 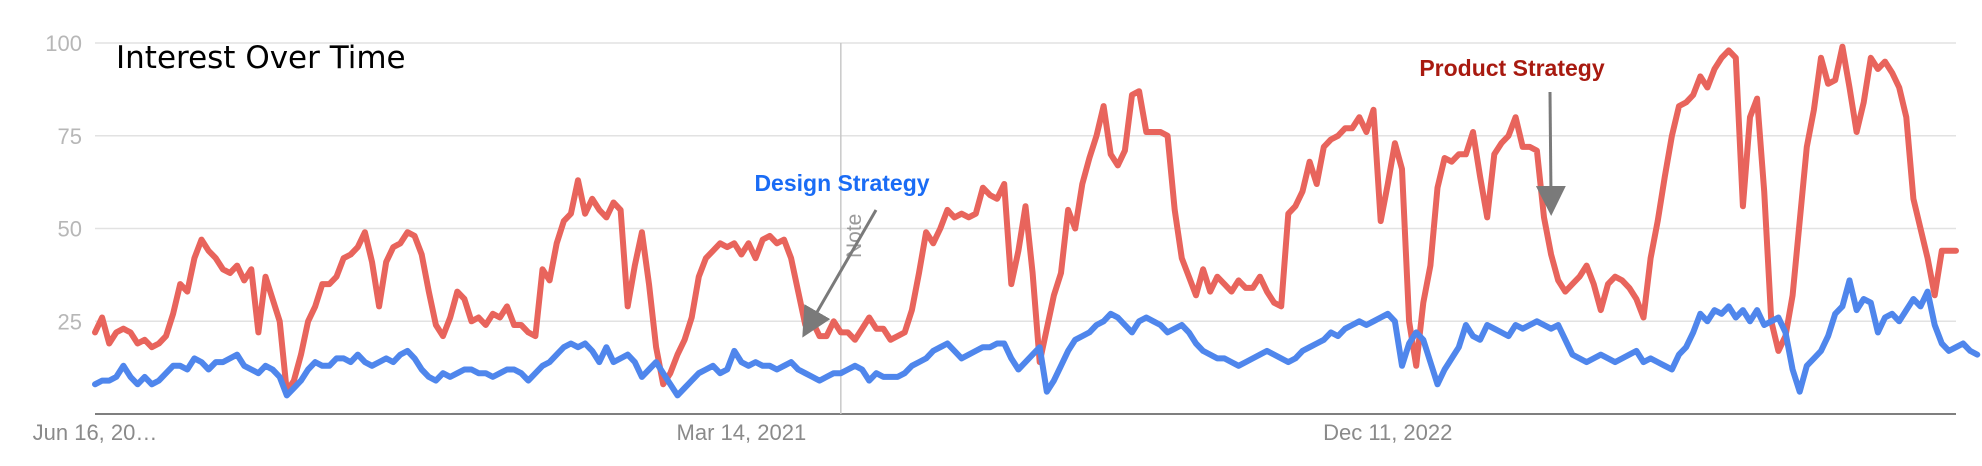 What do you see at coordinates (70, 229) in the screenshot?
I see `y-tick-label: 50` at bounding box center [70, 229].